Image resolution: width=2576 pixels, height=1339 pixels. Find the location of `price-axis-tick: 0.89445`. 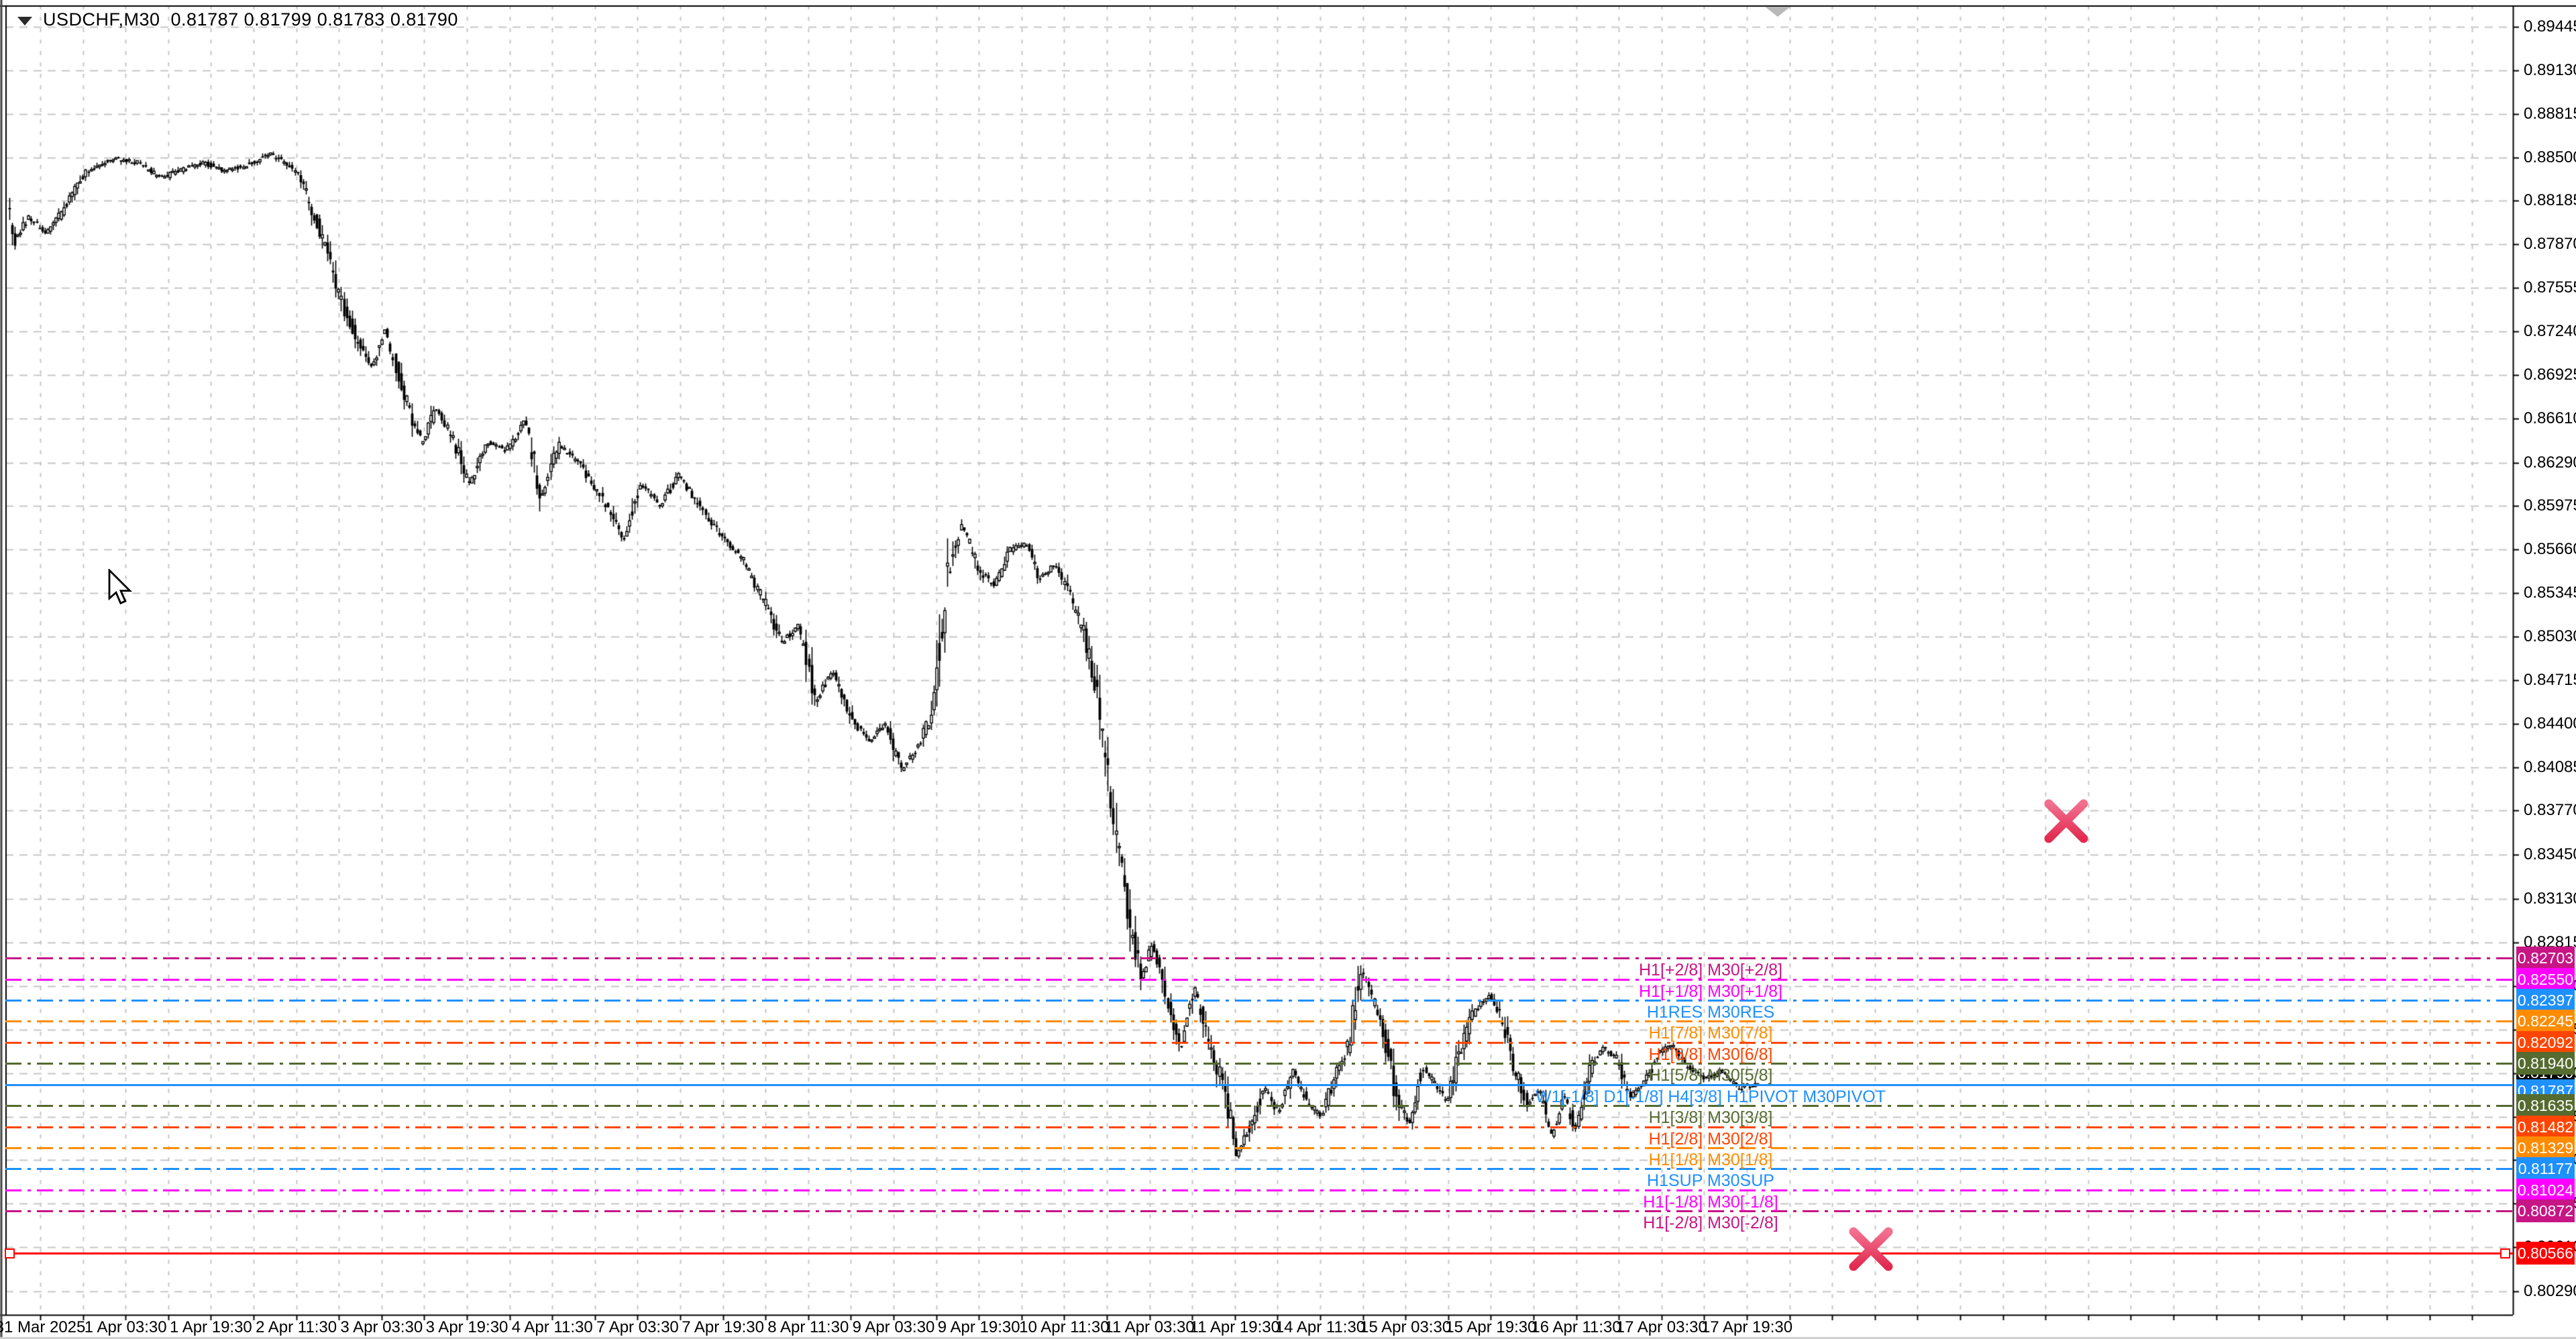

price-axis-tick: 0.89445 is located at coordinates (2550, 26).